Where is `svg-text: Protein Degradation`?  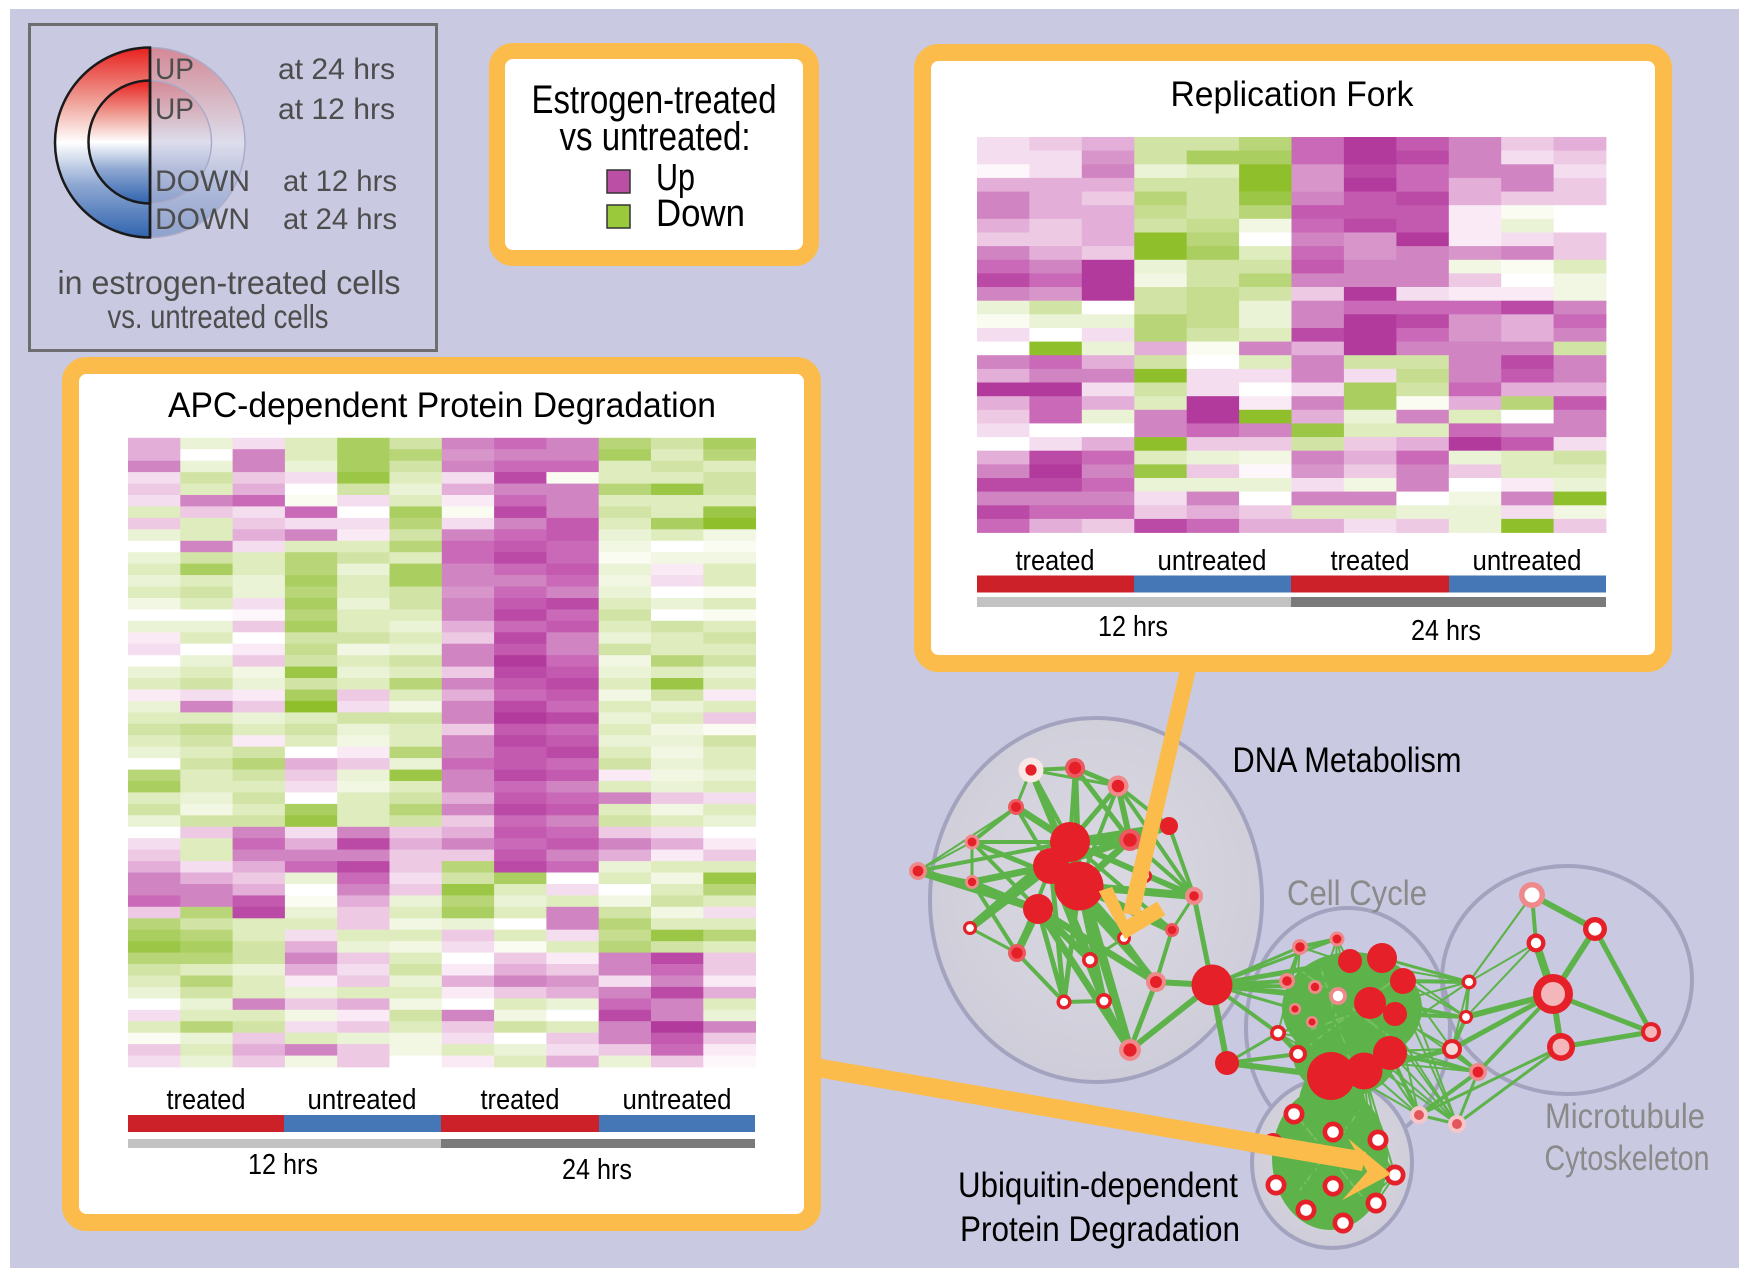 svg-text: Protein Degradation is located at coordinates (1100, 1229).